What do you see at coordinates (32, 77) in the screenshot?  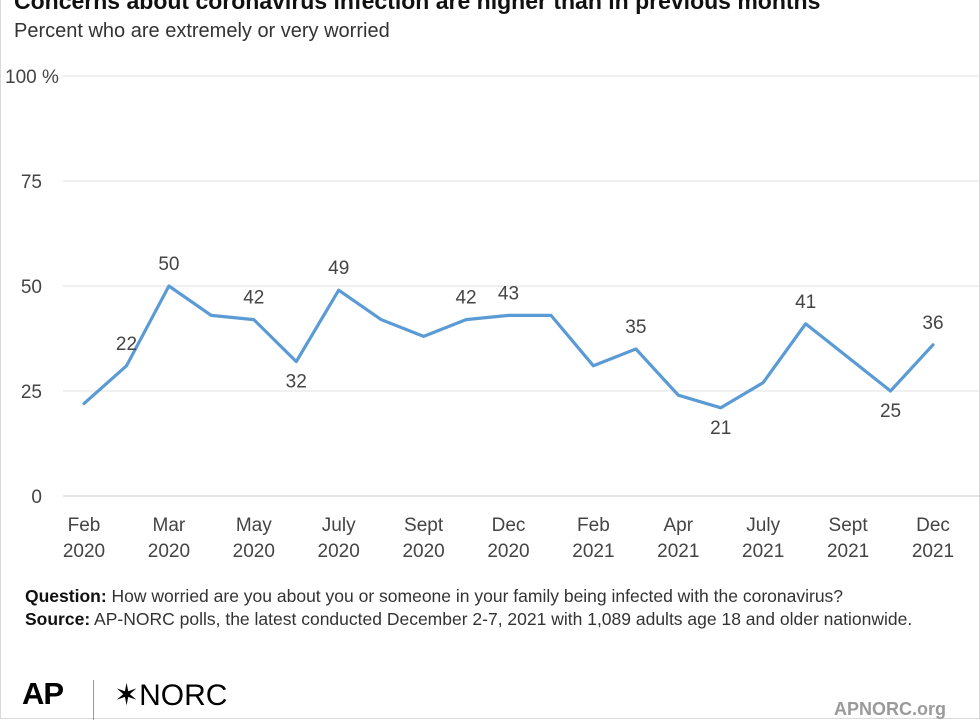 I see `y-tick-label: 100 %` at bounding box center [32, 77].